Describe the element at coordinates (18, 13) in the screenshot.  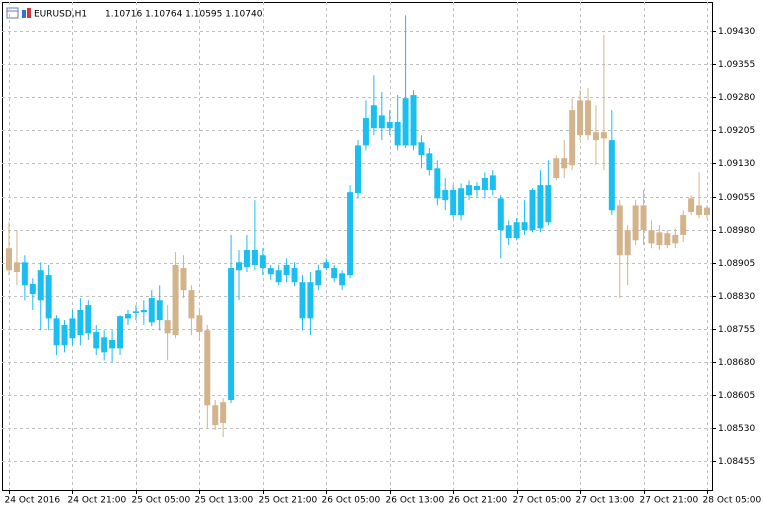
I see `symbol-icon` at that location.